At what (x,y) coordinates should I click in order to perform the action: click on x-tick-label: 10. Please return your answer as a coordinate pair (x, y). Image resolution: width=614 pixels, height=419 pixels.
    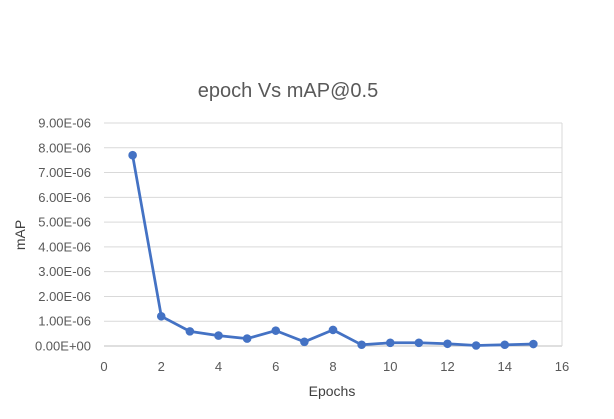
    Looking at the image, I should click on (390, 366).